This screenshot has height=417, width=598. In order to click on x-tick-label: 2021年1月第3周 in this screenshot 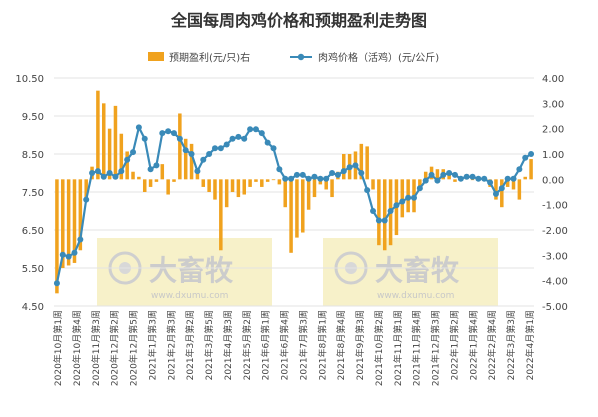, I will do `click(152, 345)`.